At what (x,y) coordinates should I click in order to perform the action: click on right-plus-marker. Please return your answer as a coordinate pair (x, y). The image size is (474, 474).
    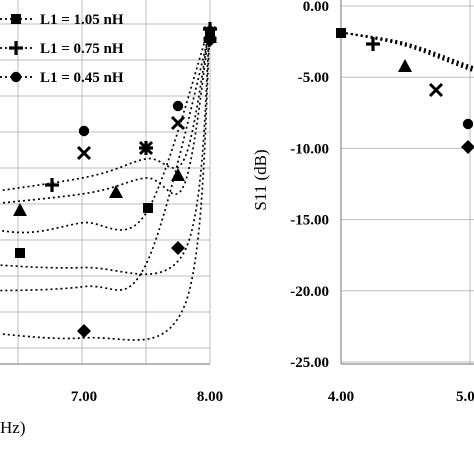
    Looking at the image, I should click on (373, 44).